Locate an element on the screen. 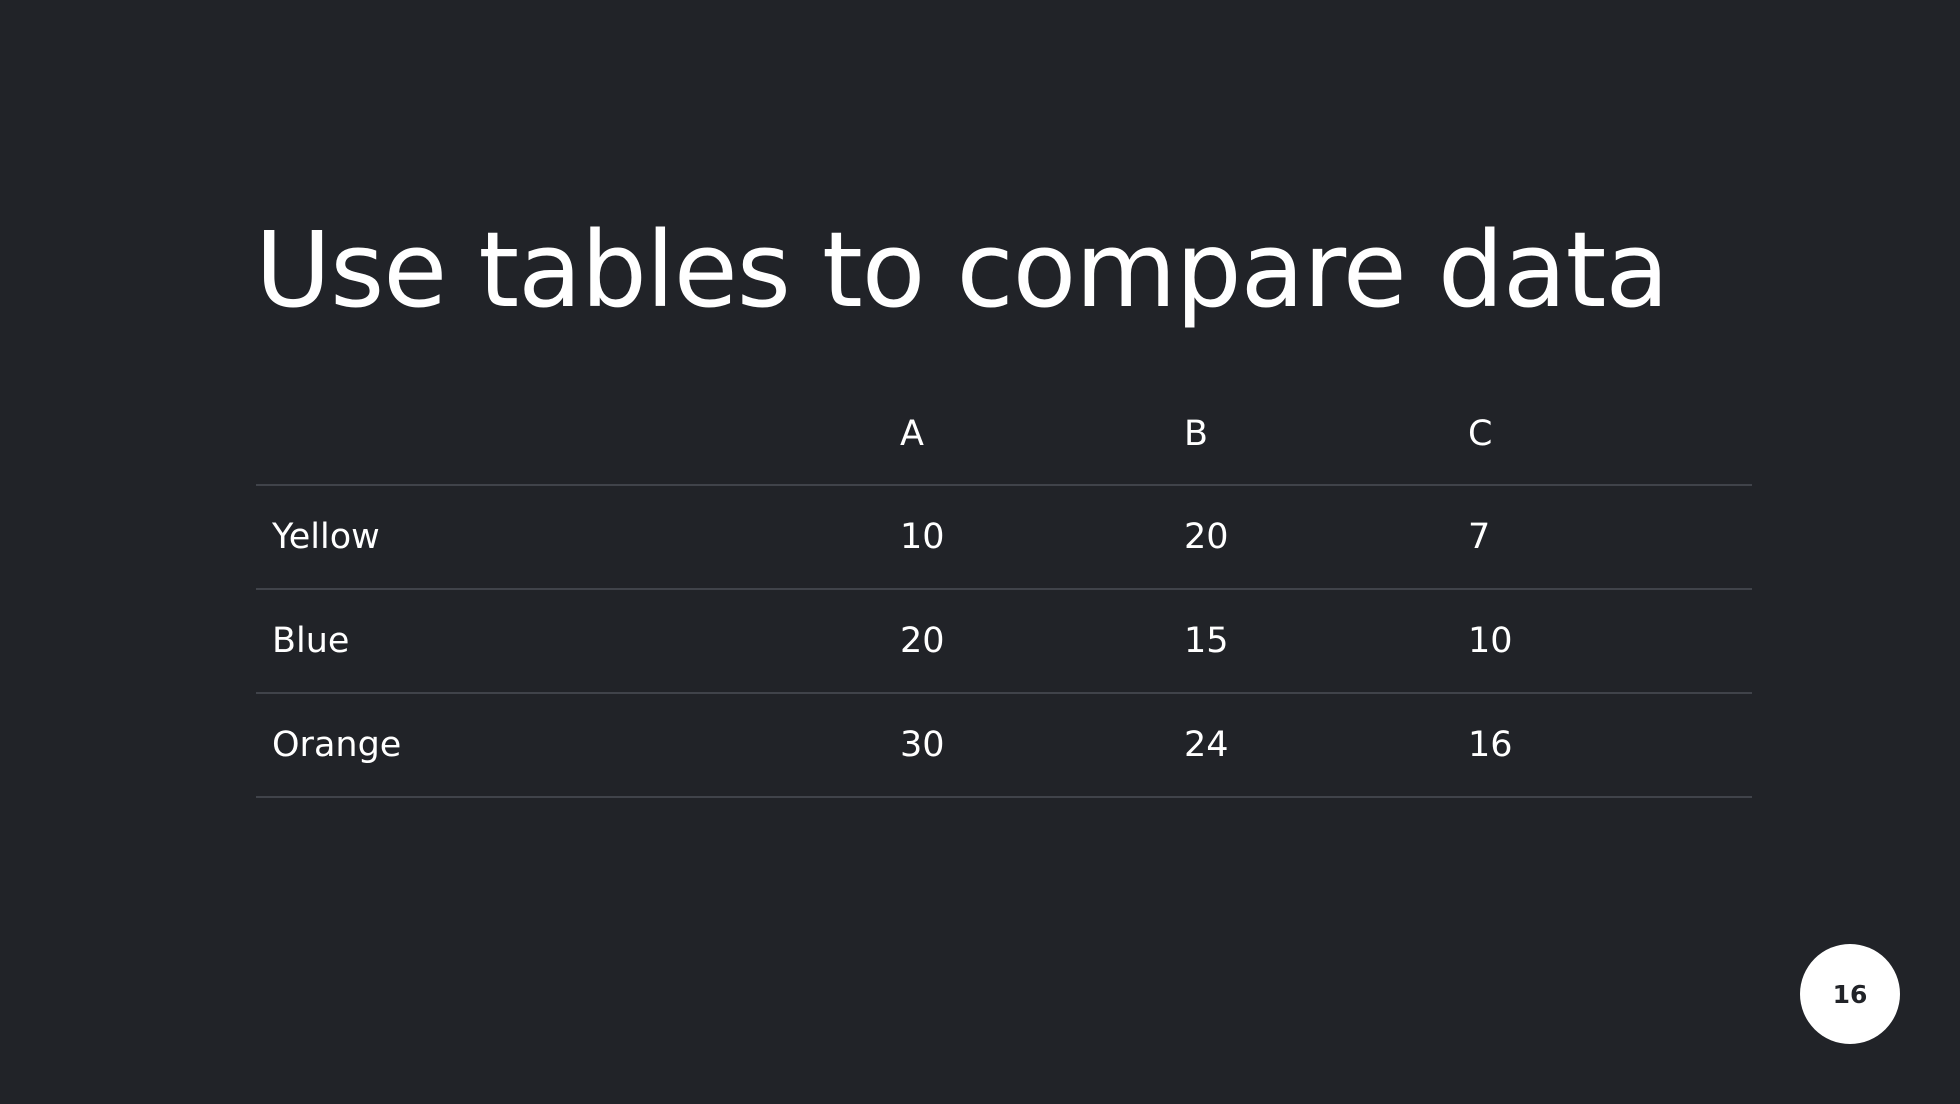  table-cell: 16 is located at coordinates (1610, 745).